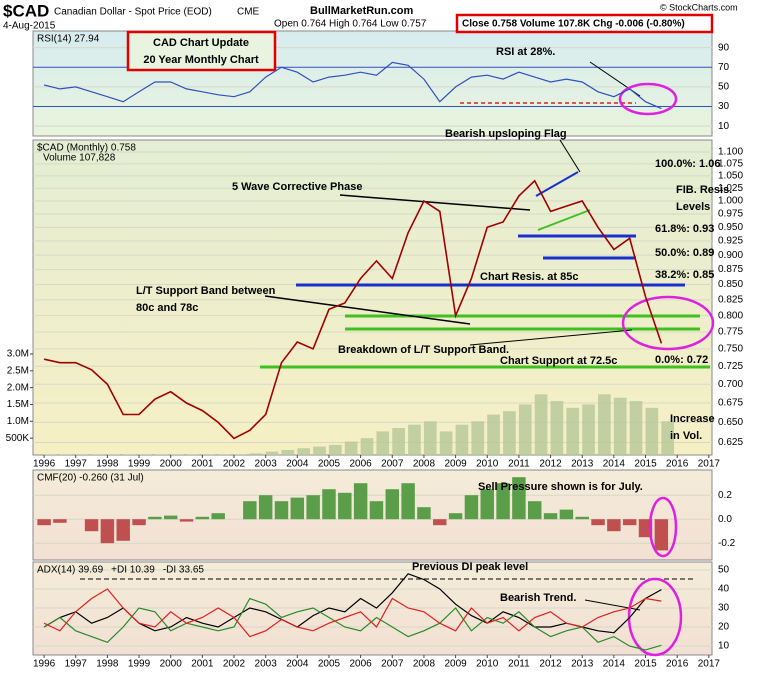  What do you see at coordinates (686, 436) in the screenshot?
I see `annotation: in Vol.` at bounding box center [686, 436].